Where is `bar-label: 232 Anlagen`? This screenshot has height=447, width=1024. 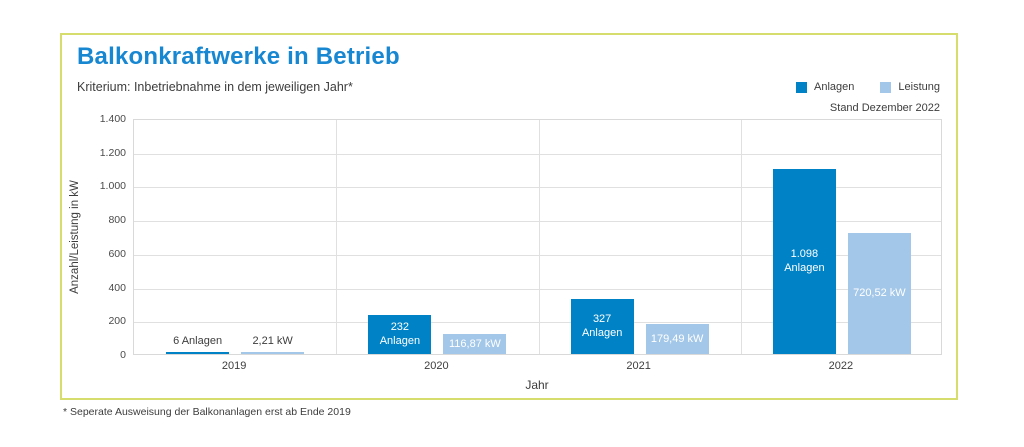 bar-label: 232 Anlagen is located at coordinates (400, 334).